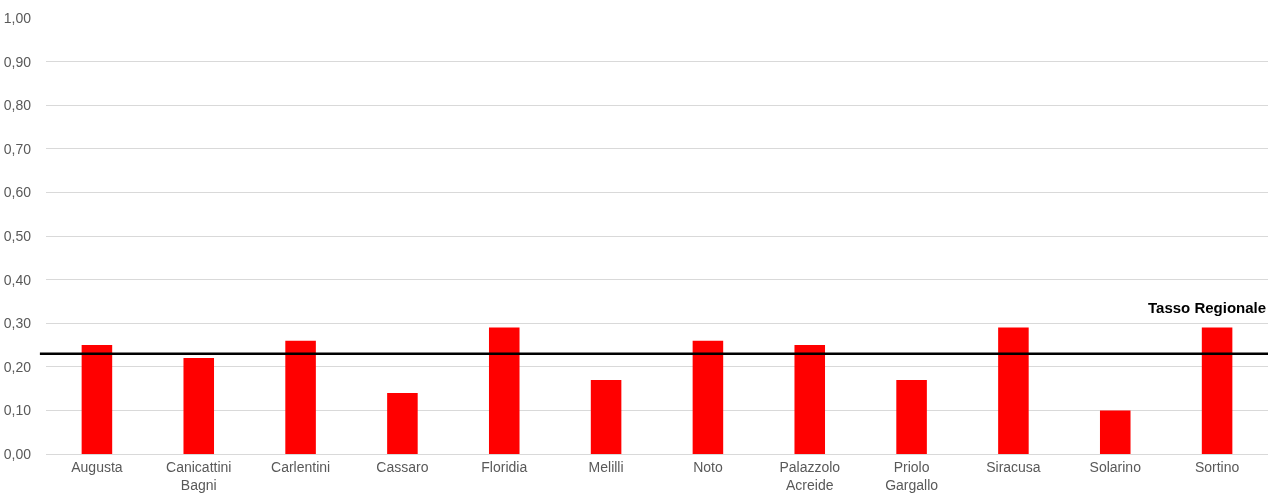 The width and height of the screenshot is (1272, 497). Describe the element at coordinates (301, 466) in the screenshot. I see `x-tick-label: Carlentini` at that location.